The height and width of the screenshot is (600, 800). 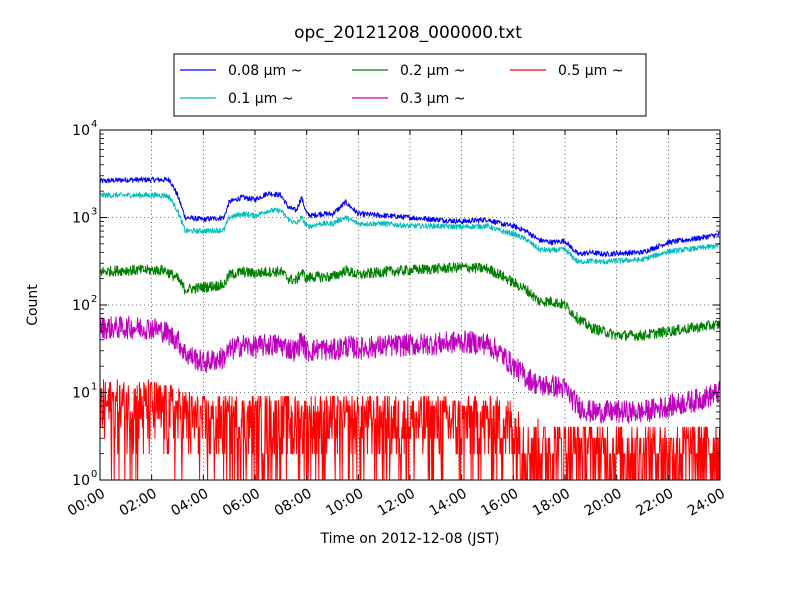 What do you see at coordinates (590, 71) in the screenshot?
I see `legend-label: 0.5 μm ~` at bounding box center [590, 71].